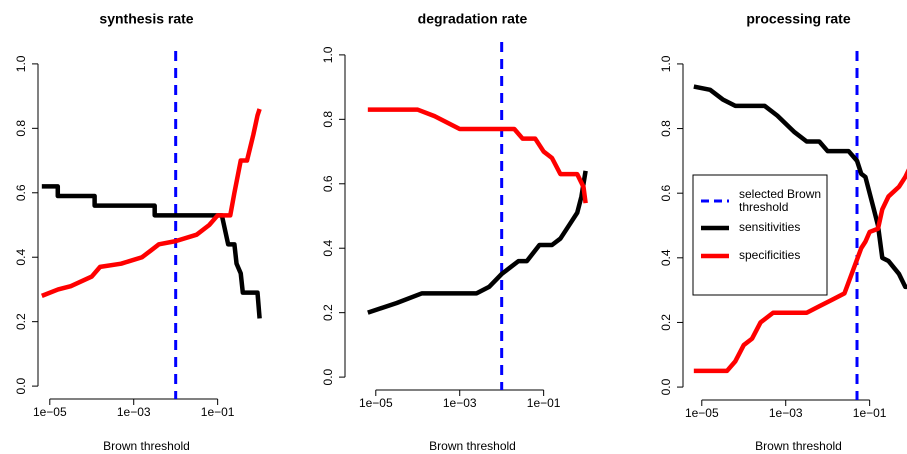 This screenshot has height=454, width=907. Describe the element at coordinates (769, 227) in the screenshot. I see `legend-label: sensitivities` at that location.